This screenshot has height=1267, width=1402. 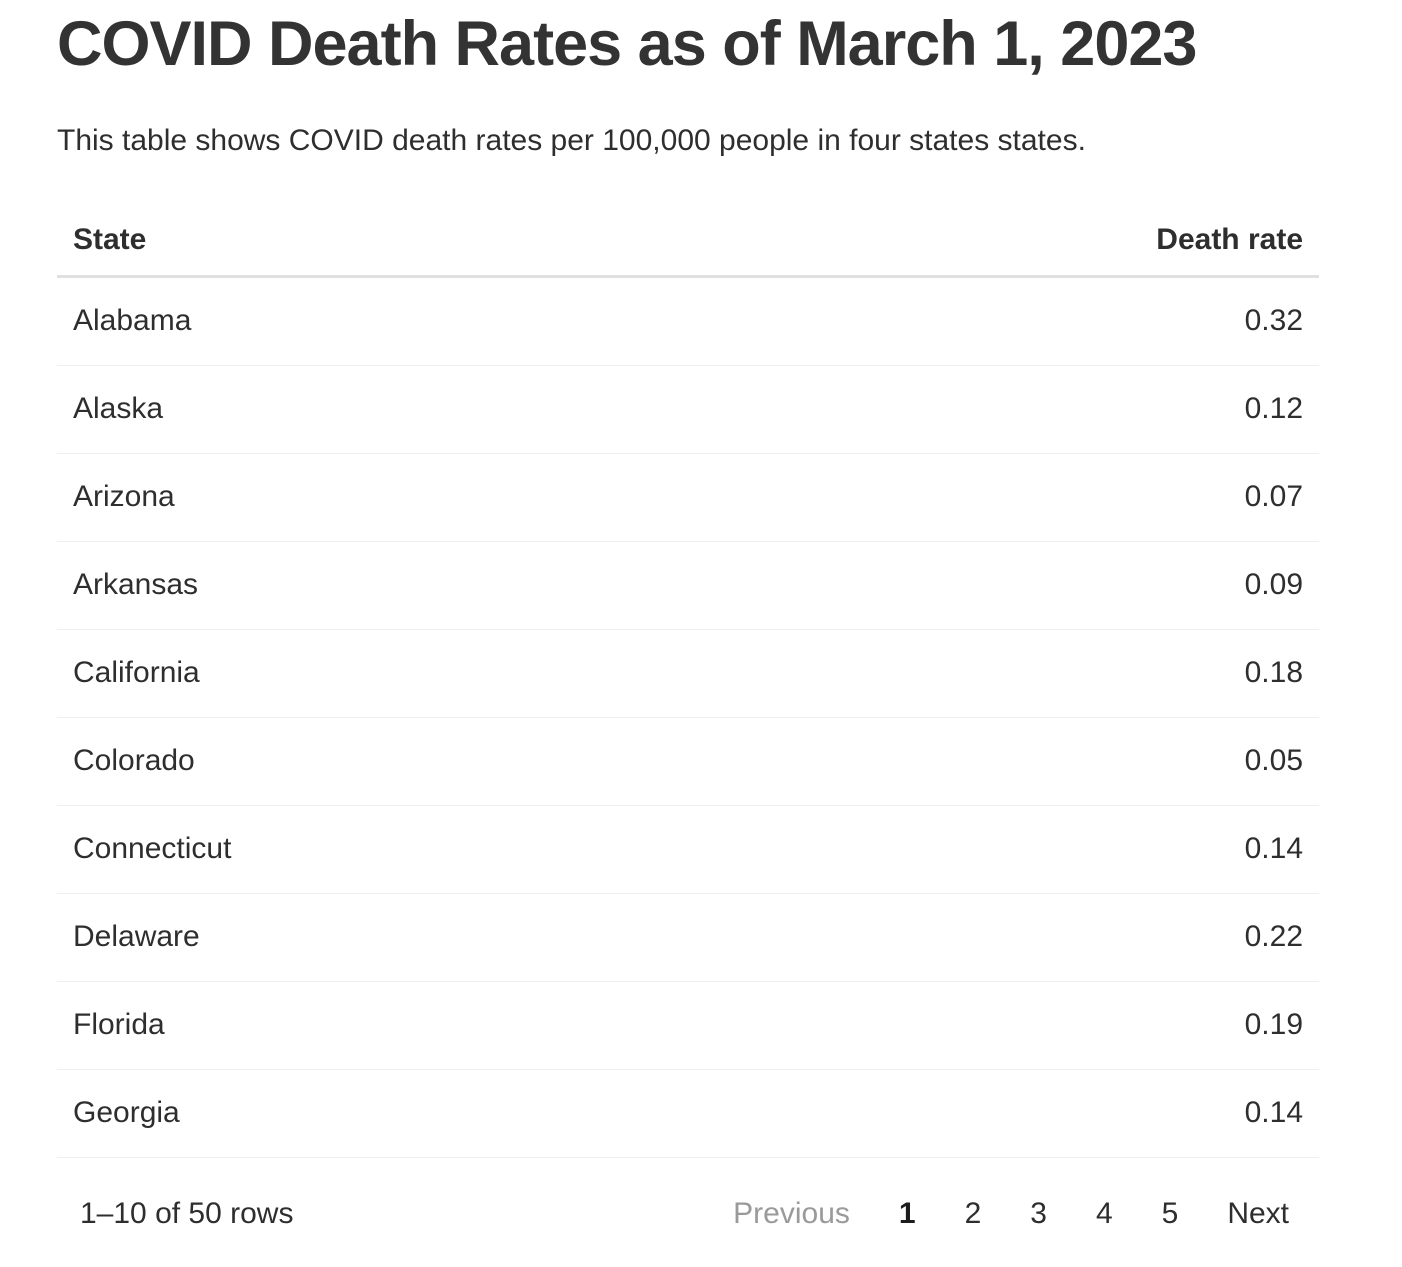 What do you see at coordinates (383, 1113) in the screenshot?
I see `state-cell: Georgia` at bounding box center [383, 1113].